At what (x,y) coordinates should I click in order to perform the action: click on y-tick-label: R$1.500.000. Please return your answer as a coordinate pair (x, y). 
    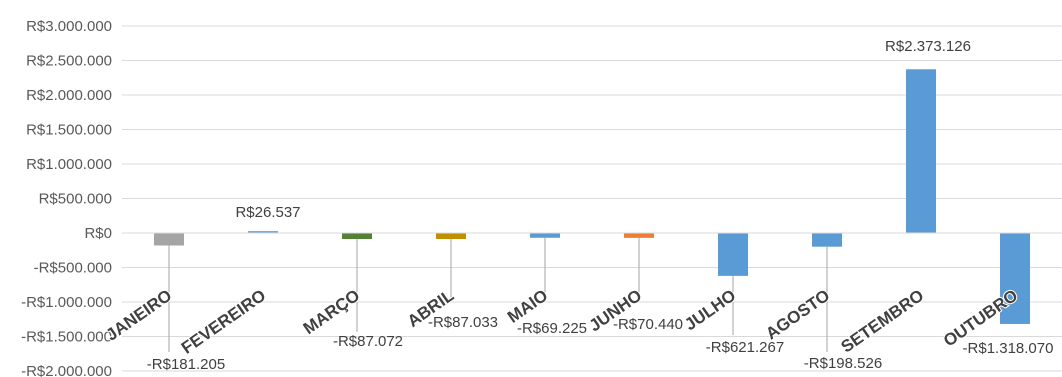
    Looking at the image, I should click on (69, 130).